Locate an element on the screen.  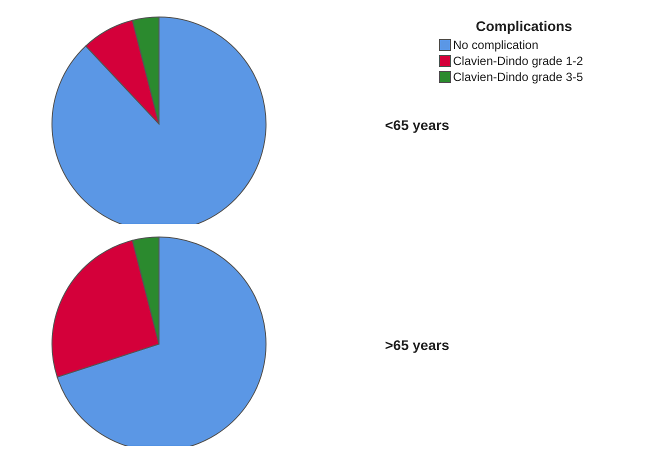
text: <65 years is located at coordinates (417, 125).